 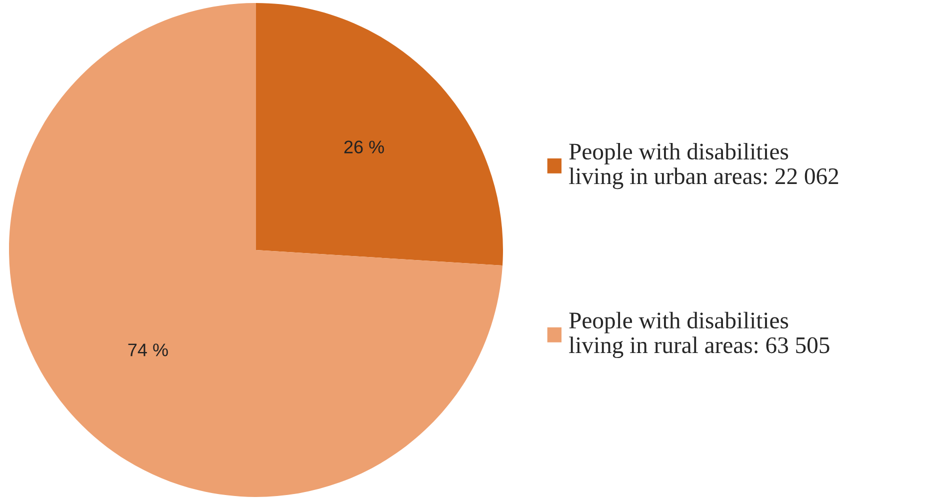 I want to click on pie-slice, so click(x=379, y=134).